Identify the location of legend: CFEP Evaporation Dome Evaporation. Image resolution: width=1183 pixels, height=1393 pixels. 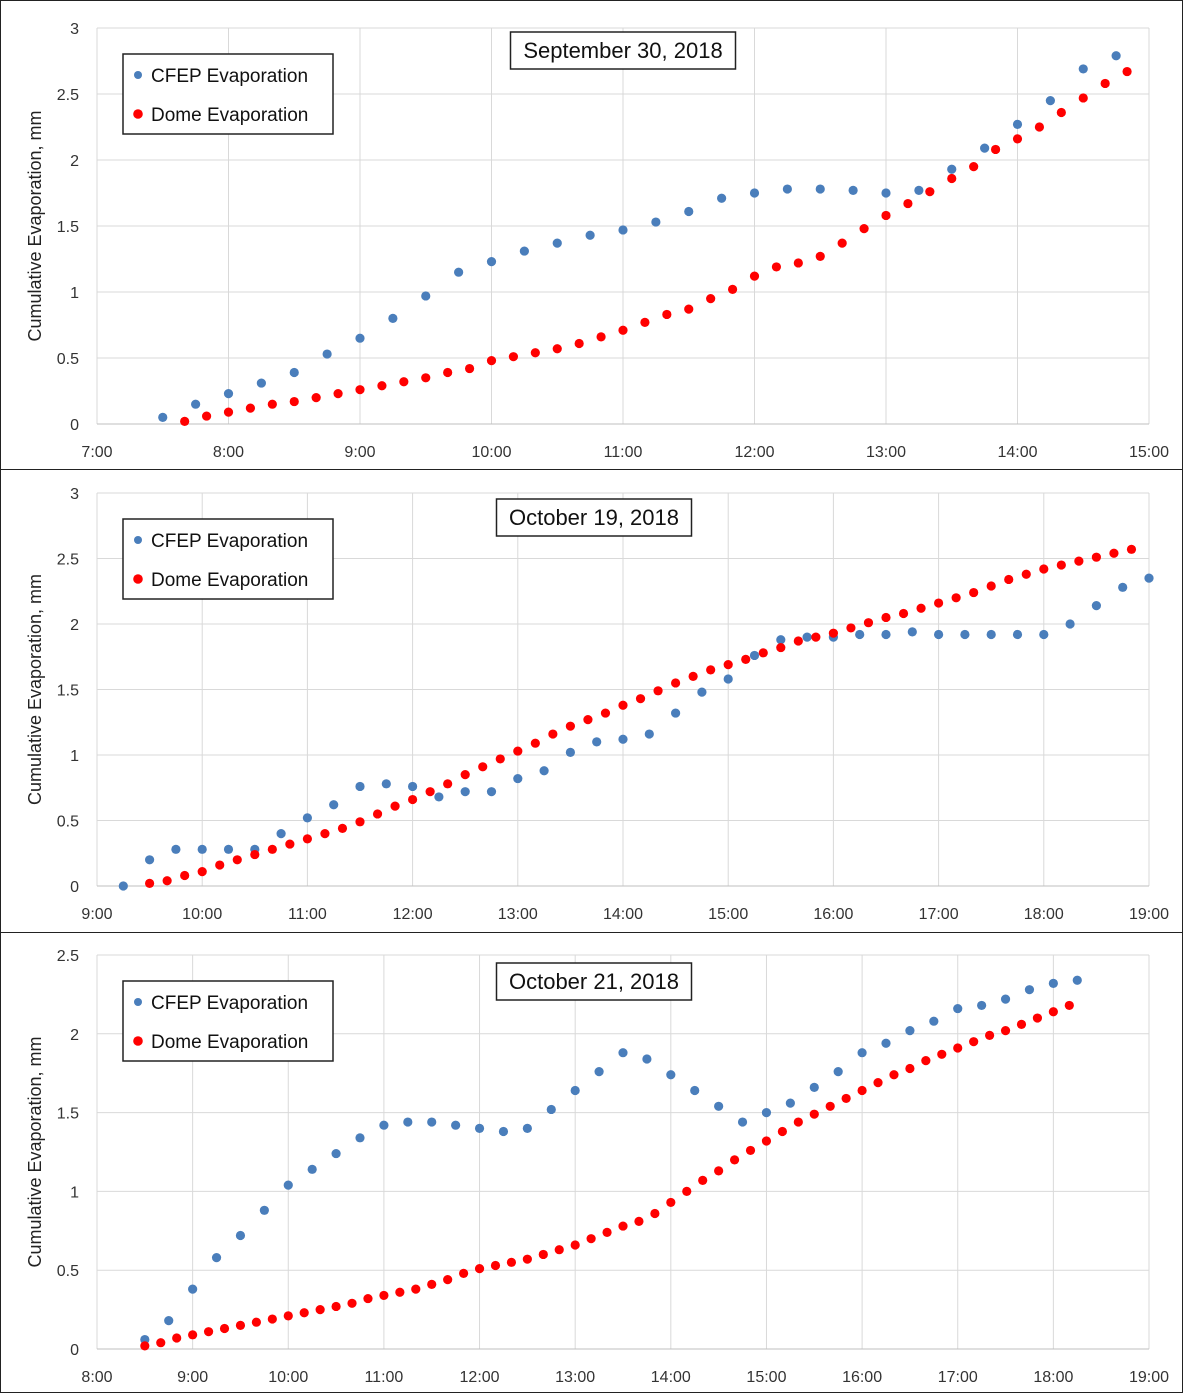
(228, 94).